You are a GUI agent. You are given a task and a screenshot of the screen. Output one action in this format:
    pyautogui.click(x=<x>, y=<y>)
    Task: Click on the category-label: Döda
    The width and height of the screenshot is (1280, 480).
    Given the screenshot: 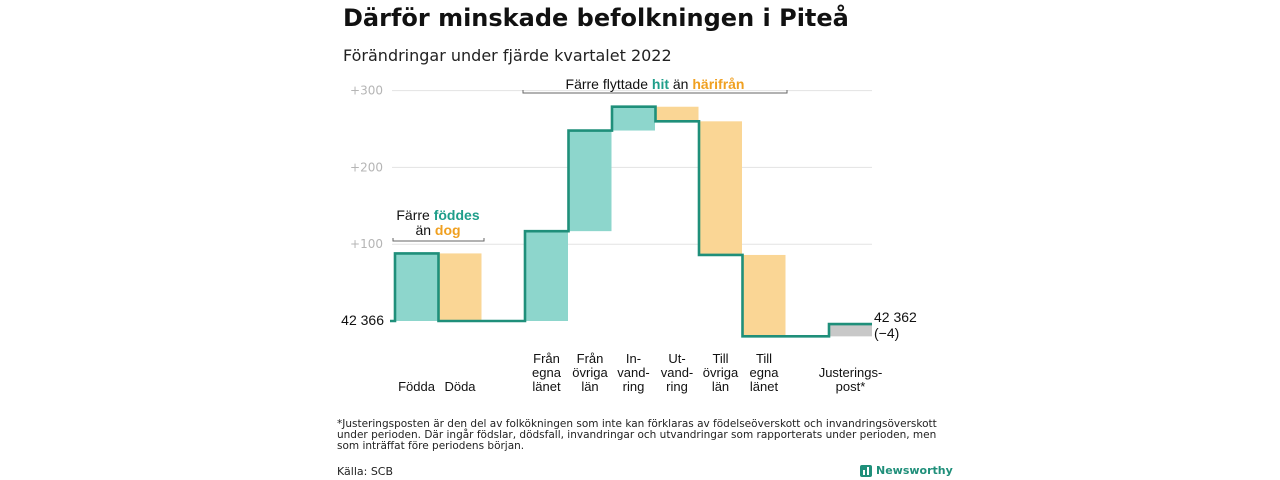 What is the action you would take?
    pyautogui.click(x=460, y=386)
    